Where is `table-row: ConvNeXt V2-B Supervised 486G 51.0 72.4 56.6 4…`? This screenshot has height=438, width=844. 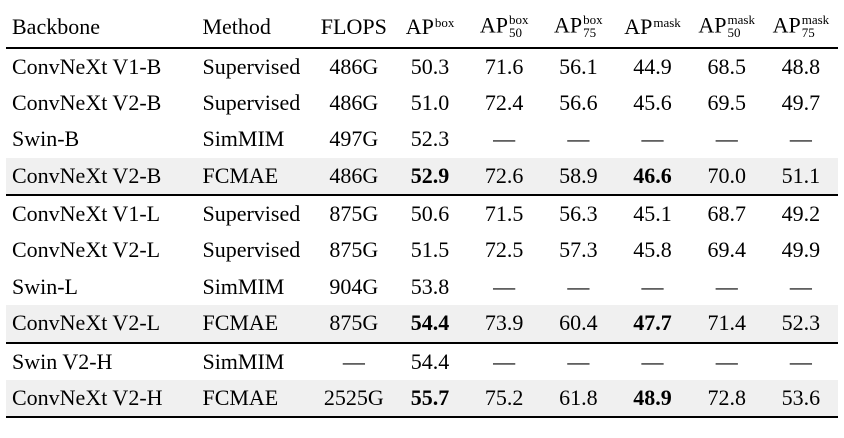 table-row: ConvNeXt V2-B Supervised 486G 51.0 72.4 56.6 4… is located at coordinates (422, 103).